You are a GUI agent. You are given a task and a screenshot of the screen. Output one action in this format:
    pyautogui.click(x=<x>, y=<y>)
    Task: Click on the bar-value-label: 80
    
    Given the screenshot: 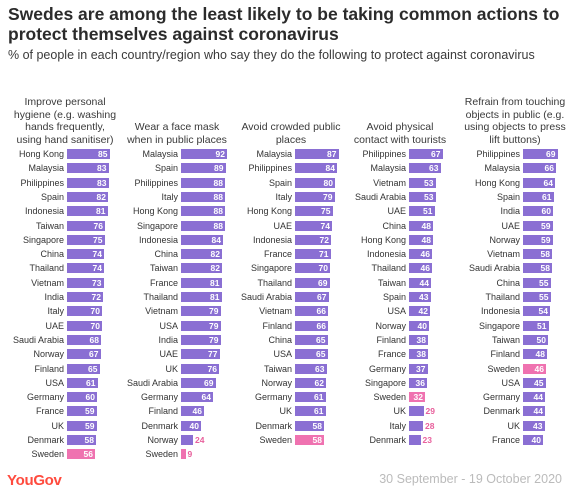 What is the action you would take?
    pyautogui.click(x=328, y=182)
    